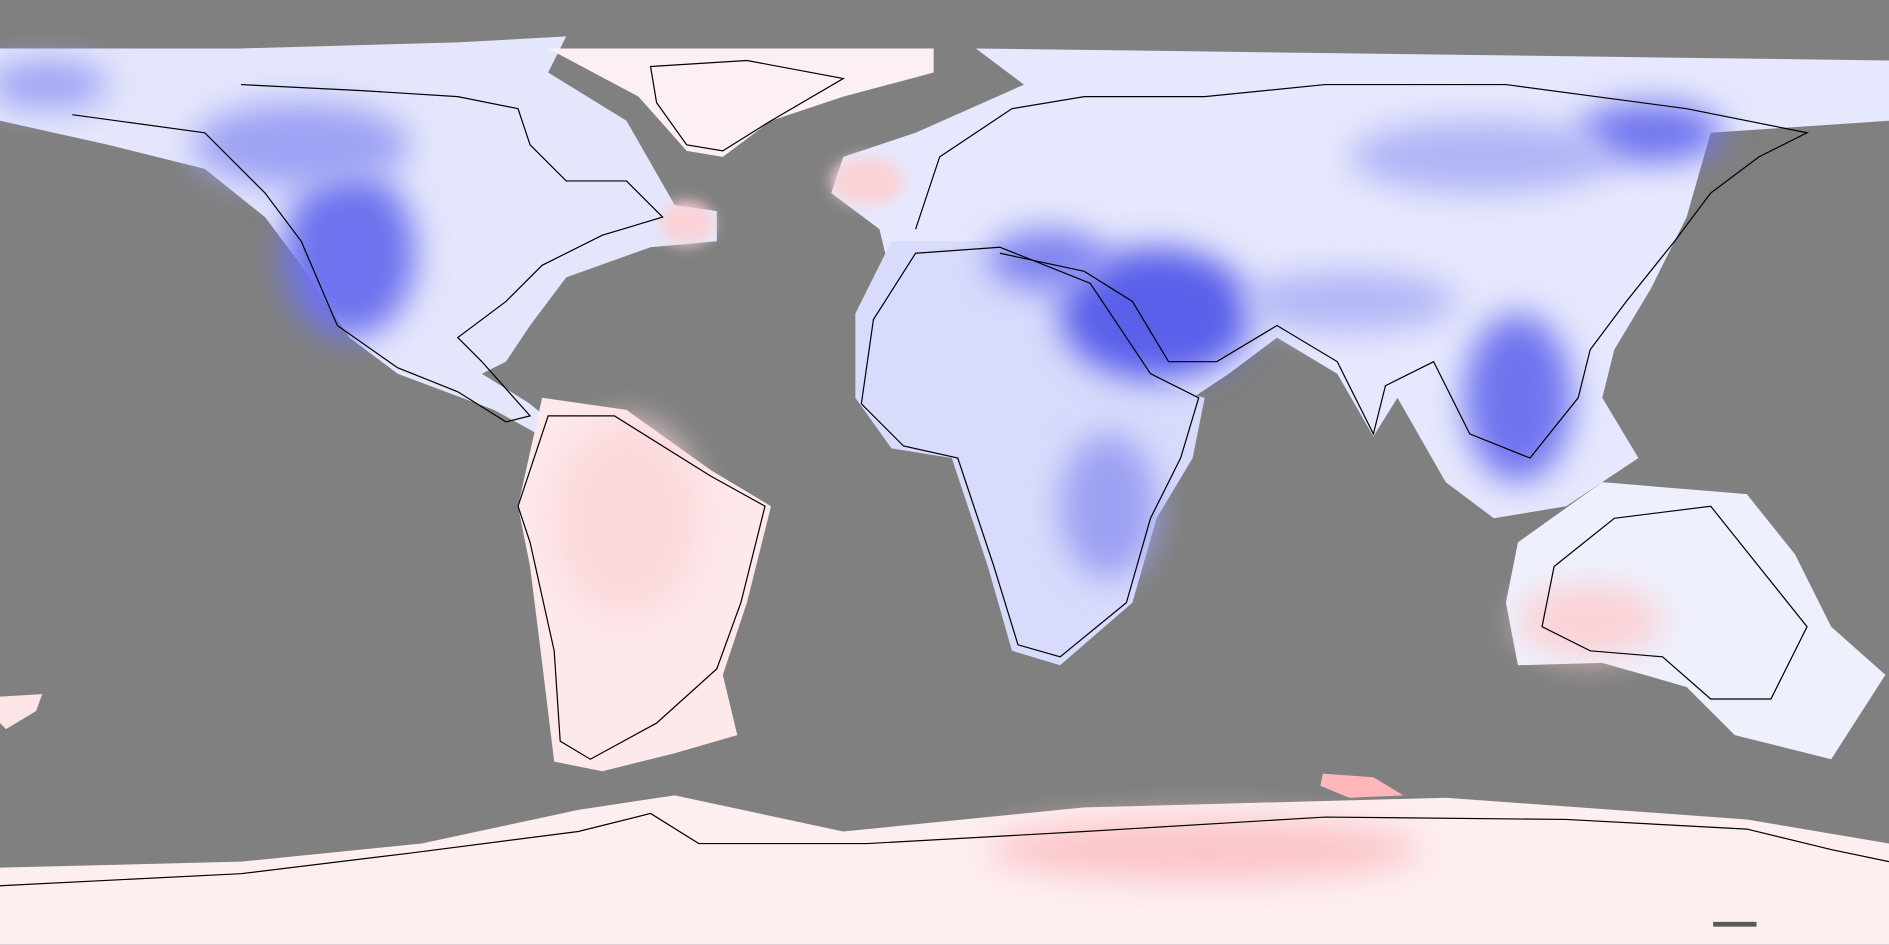 Image resolution: width=1889 pixels, height=945 pixels. I want to click on australia, so click(1695, 621).